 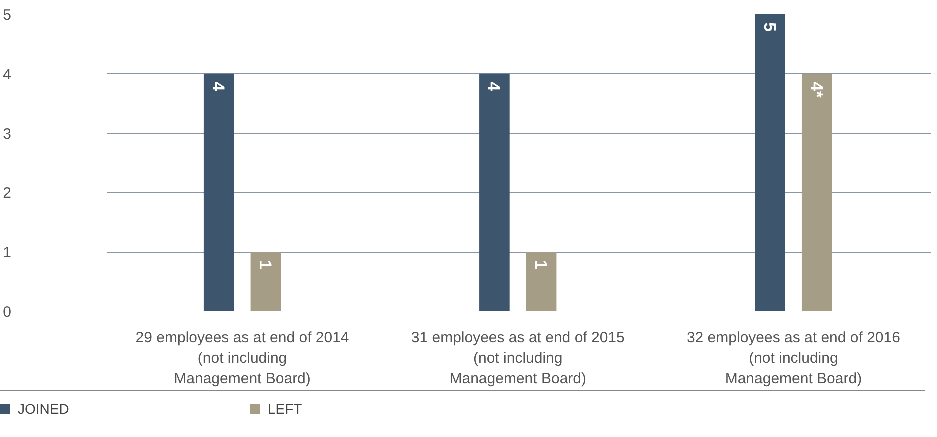 What do you see at coordinates (7, 15) in the screenshot?
I see `y-tick-label: 5` at bounding box center [7, 15].